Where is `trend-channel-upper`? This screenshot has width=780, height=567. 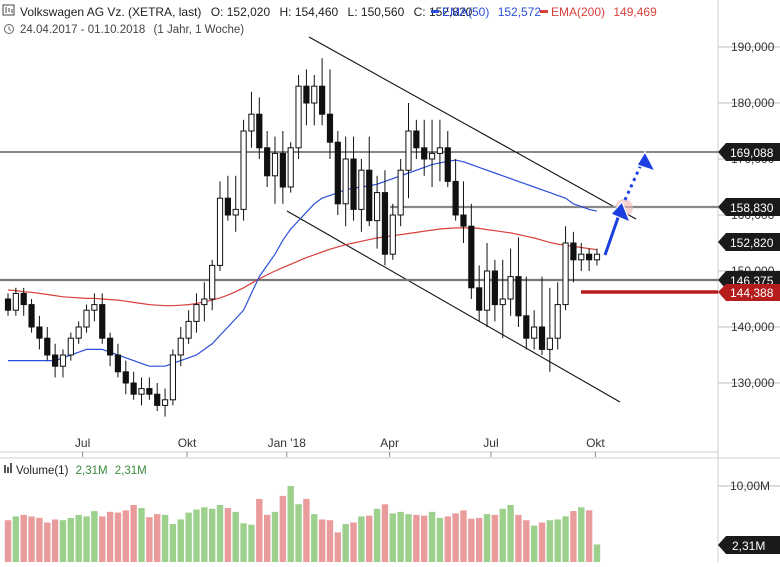 trend-channel-upper is located at coordinates (472, 128).